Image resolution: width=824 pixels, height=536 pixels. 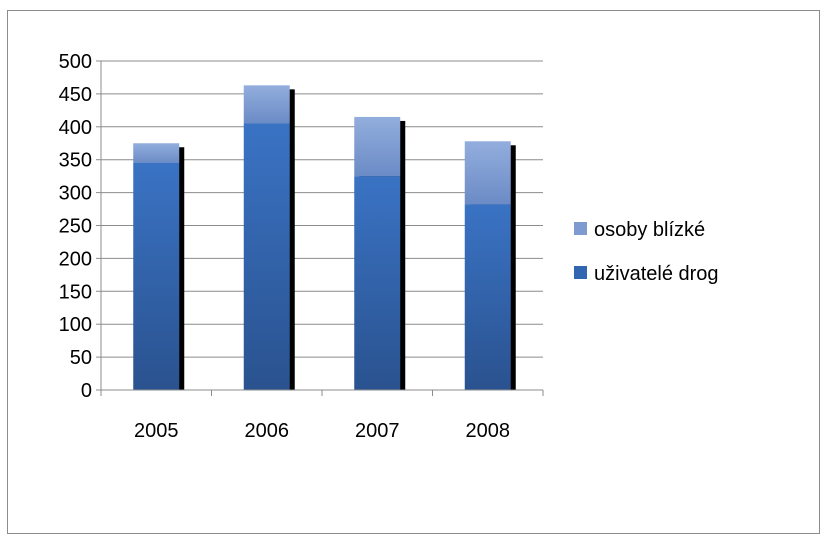 I want to click on y-tick-label: 200, so click(x=75, y=259).